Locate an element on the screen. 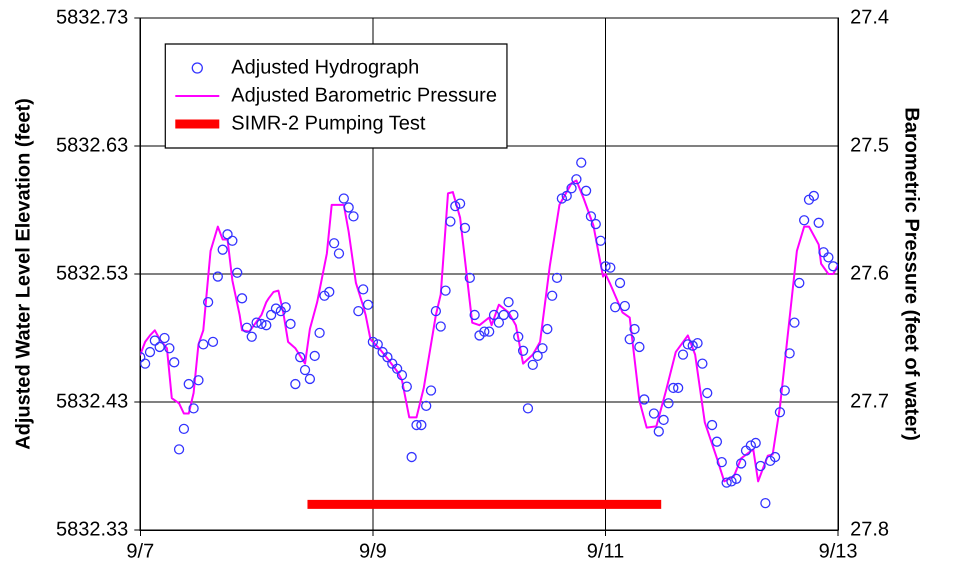  y2-tick-label: 27.6 is located at coordinates (870, 273).